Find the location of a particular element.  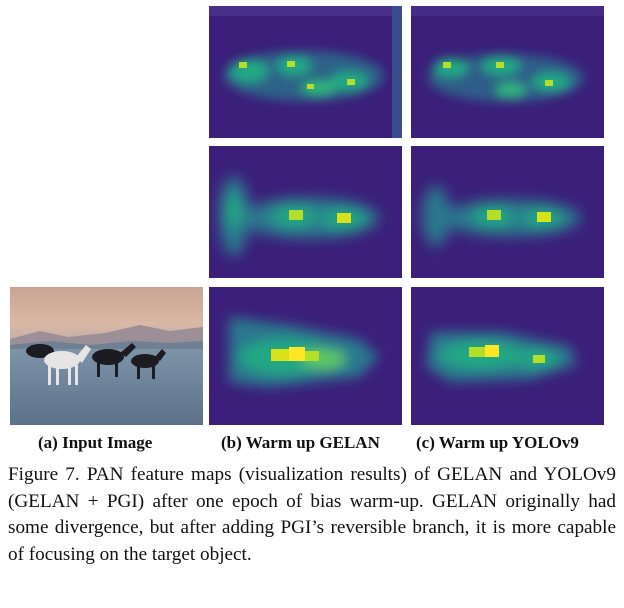

gelan-feature-map-middle is located at coordinates (305, 212).